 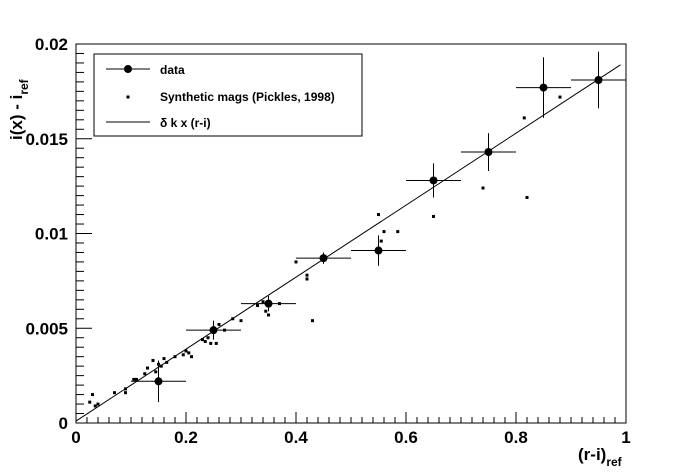 What do you see at coordinates (24, 86) in the screenshot?
I see `y-axis-title-sub: ref` at bounding box center [24, 86].